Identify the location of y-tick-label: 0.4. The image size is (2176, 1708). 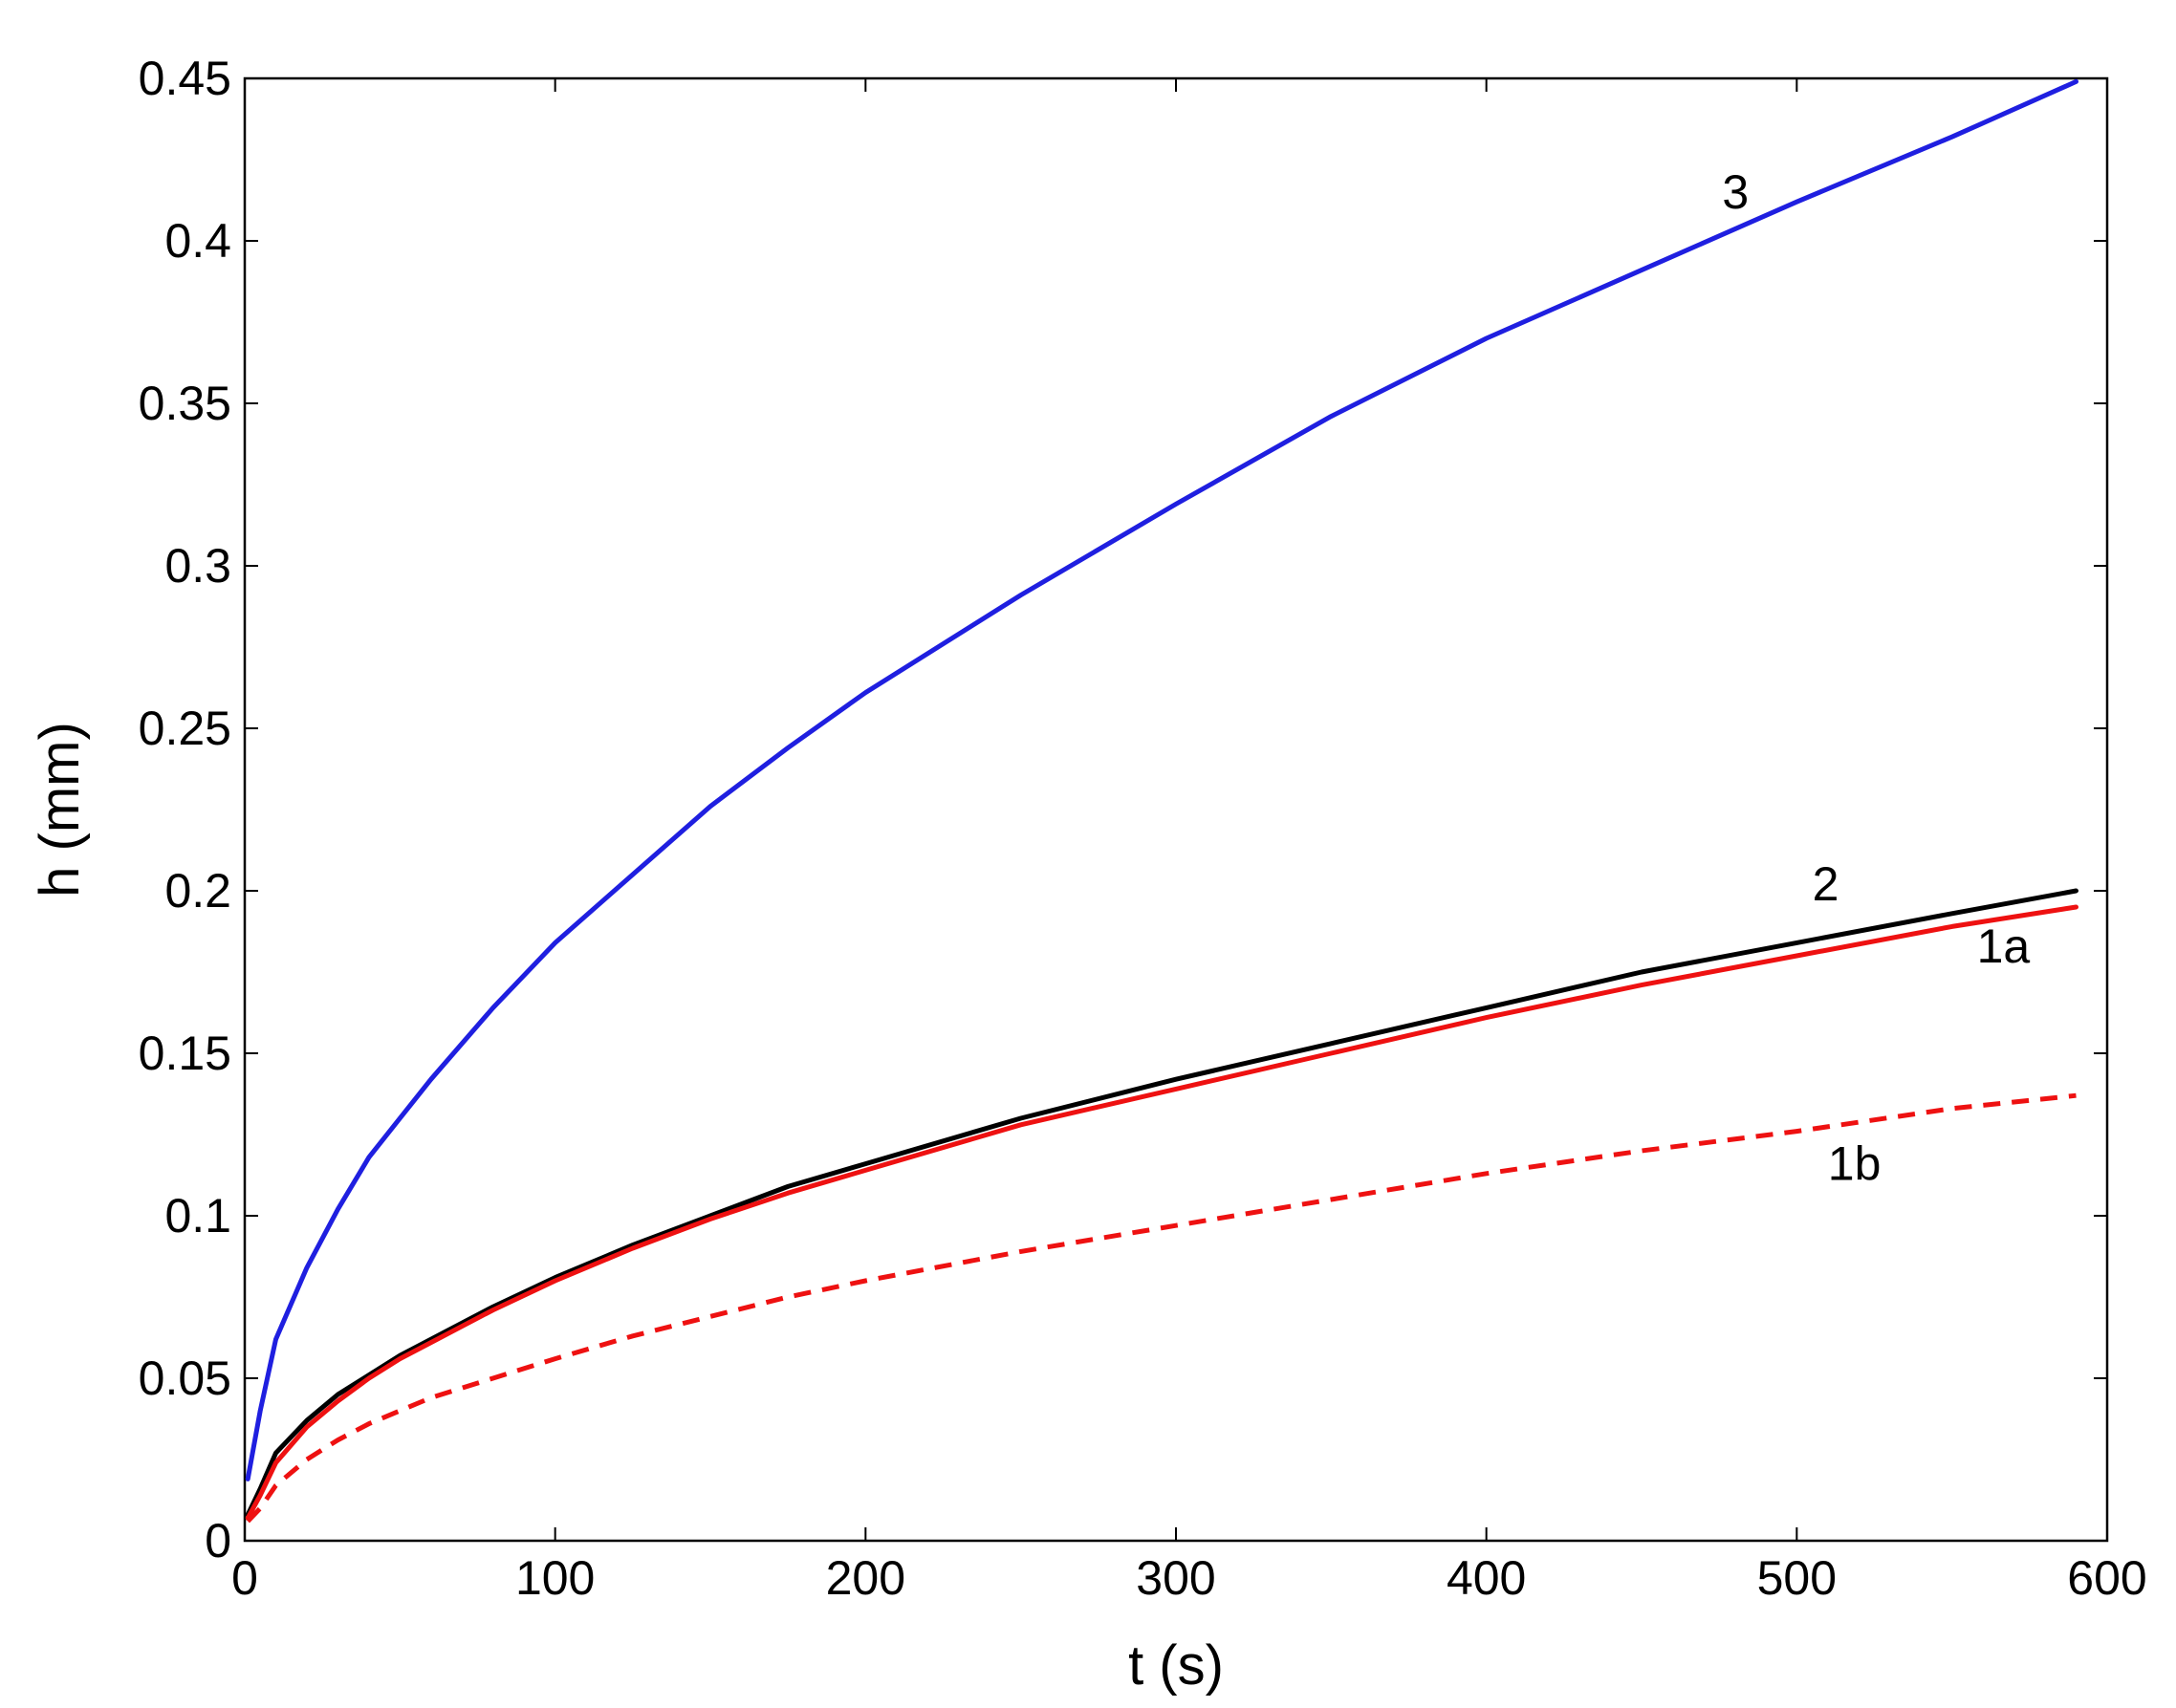
(197, 241).